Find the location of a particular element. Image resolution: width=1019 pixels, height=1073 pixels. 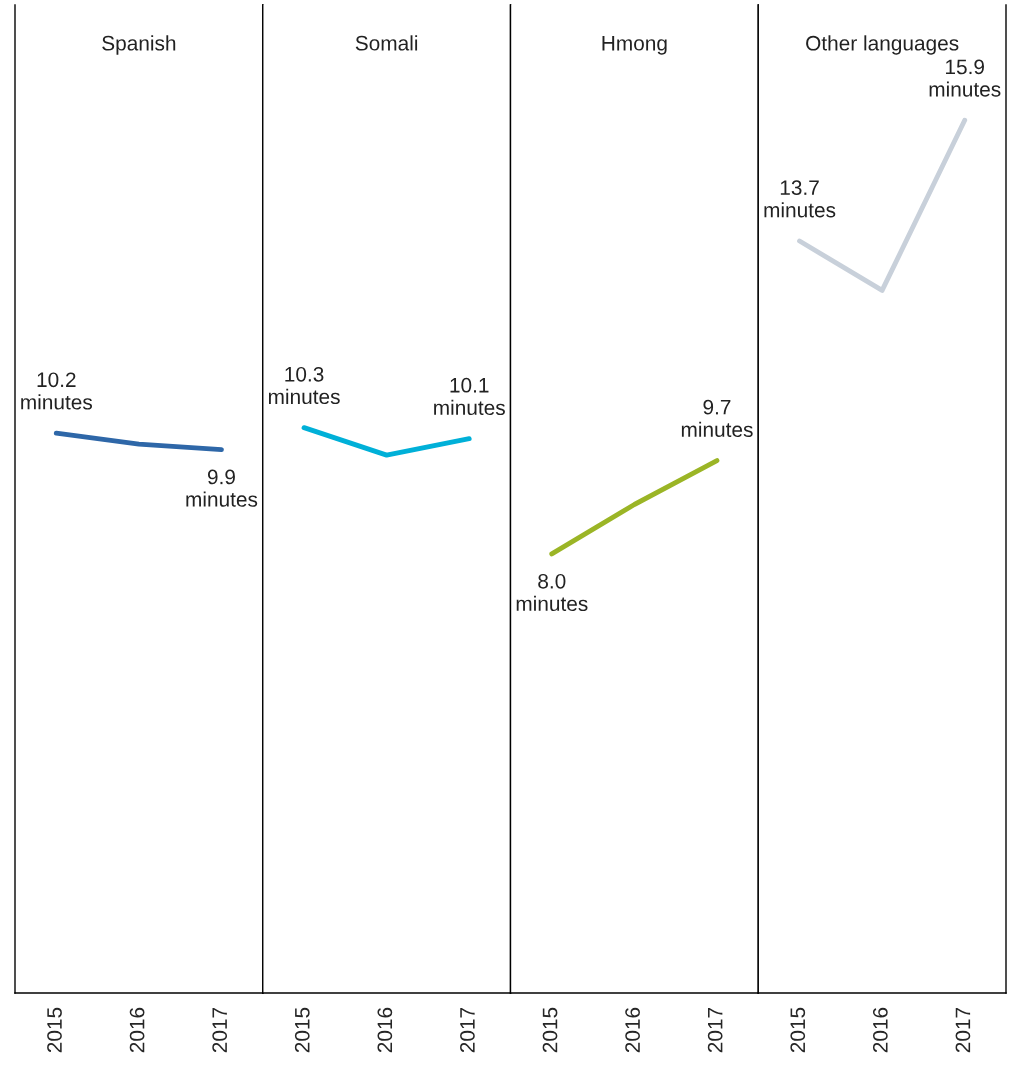

text: Hmong is located at coordinates (634, 45).